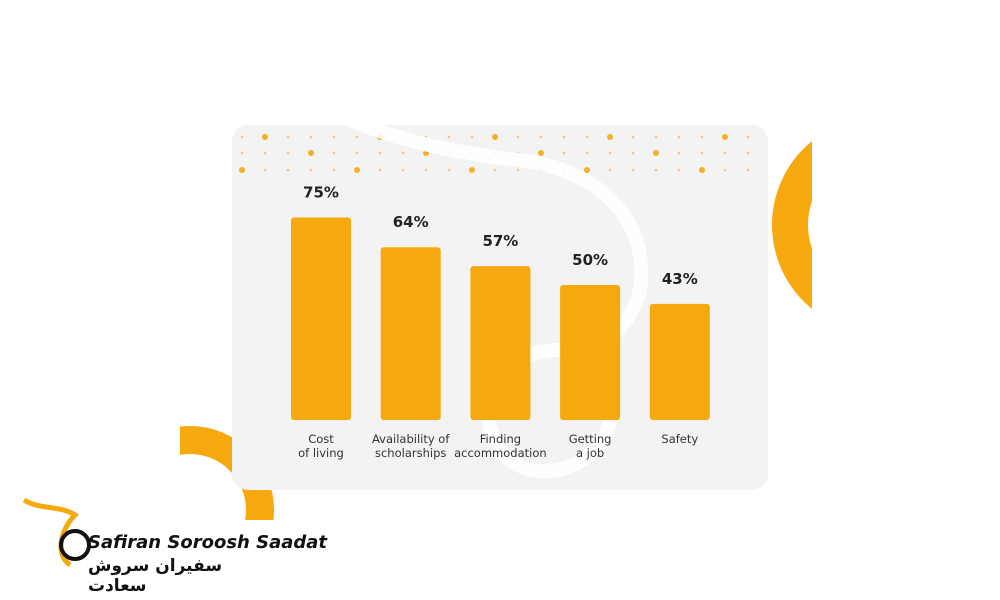 Image resolution: width=1000 pixels, height=600 pixels. I want to click on value-label: 43%, so click(680, 279).